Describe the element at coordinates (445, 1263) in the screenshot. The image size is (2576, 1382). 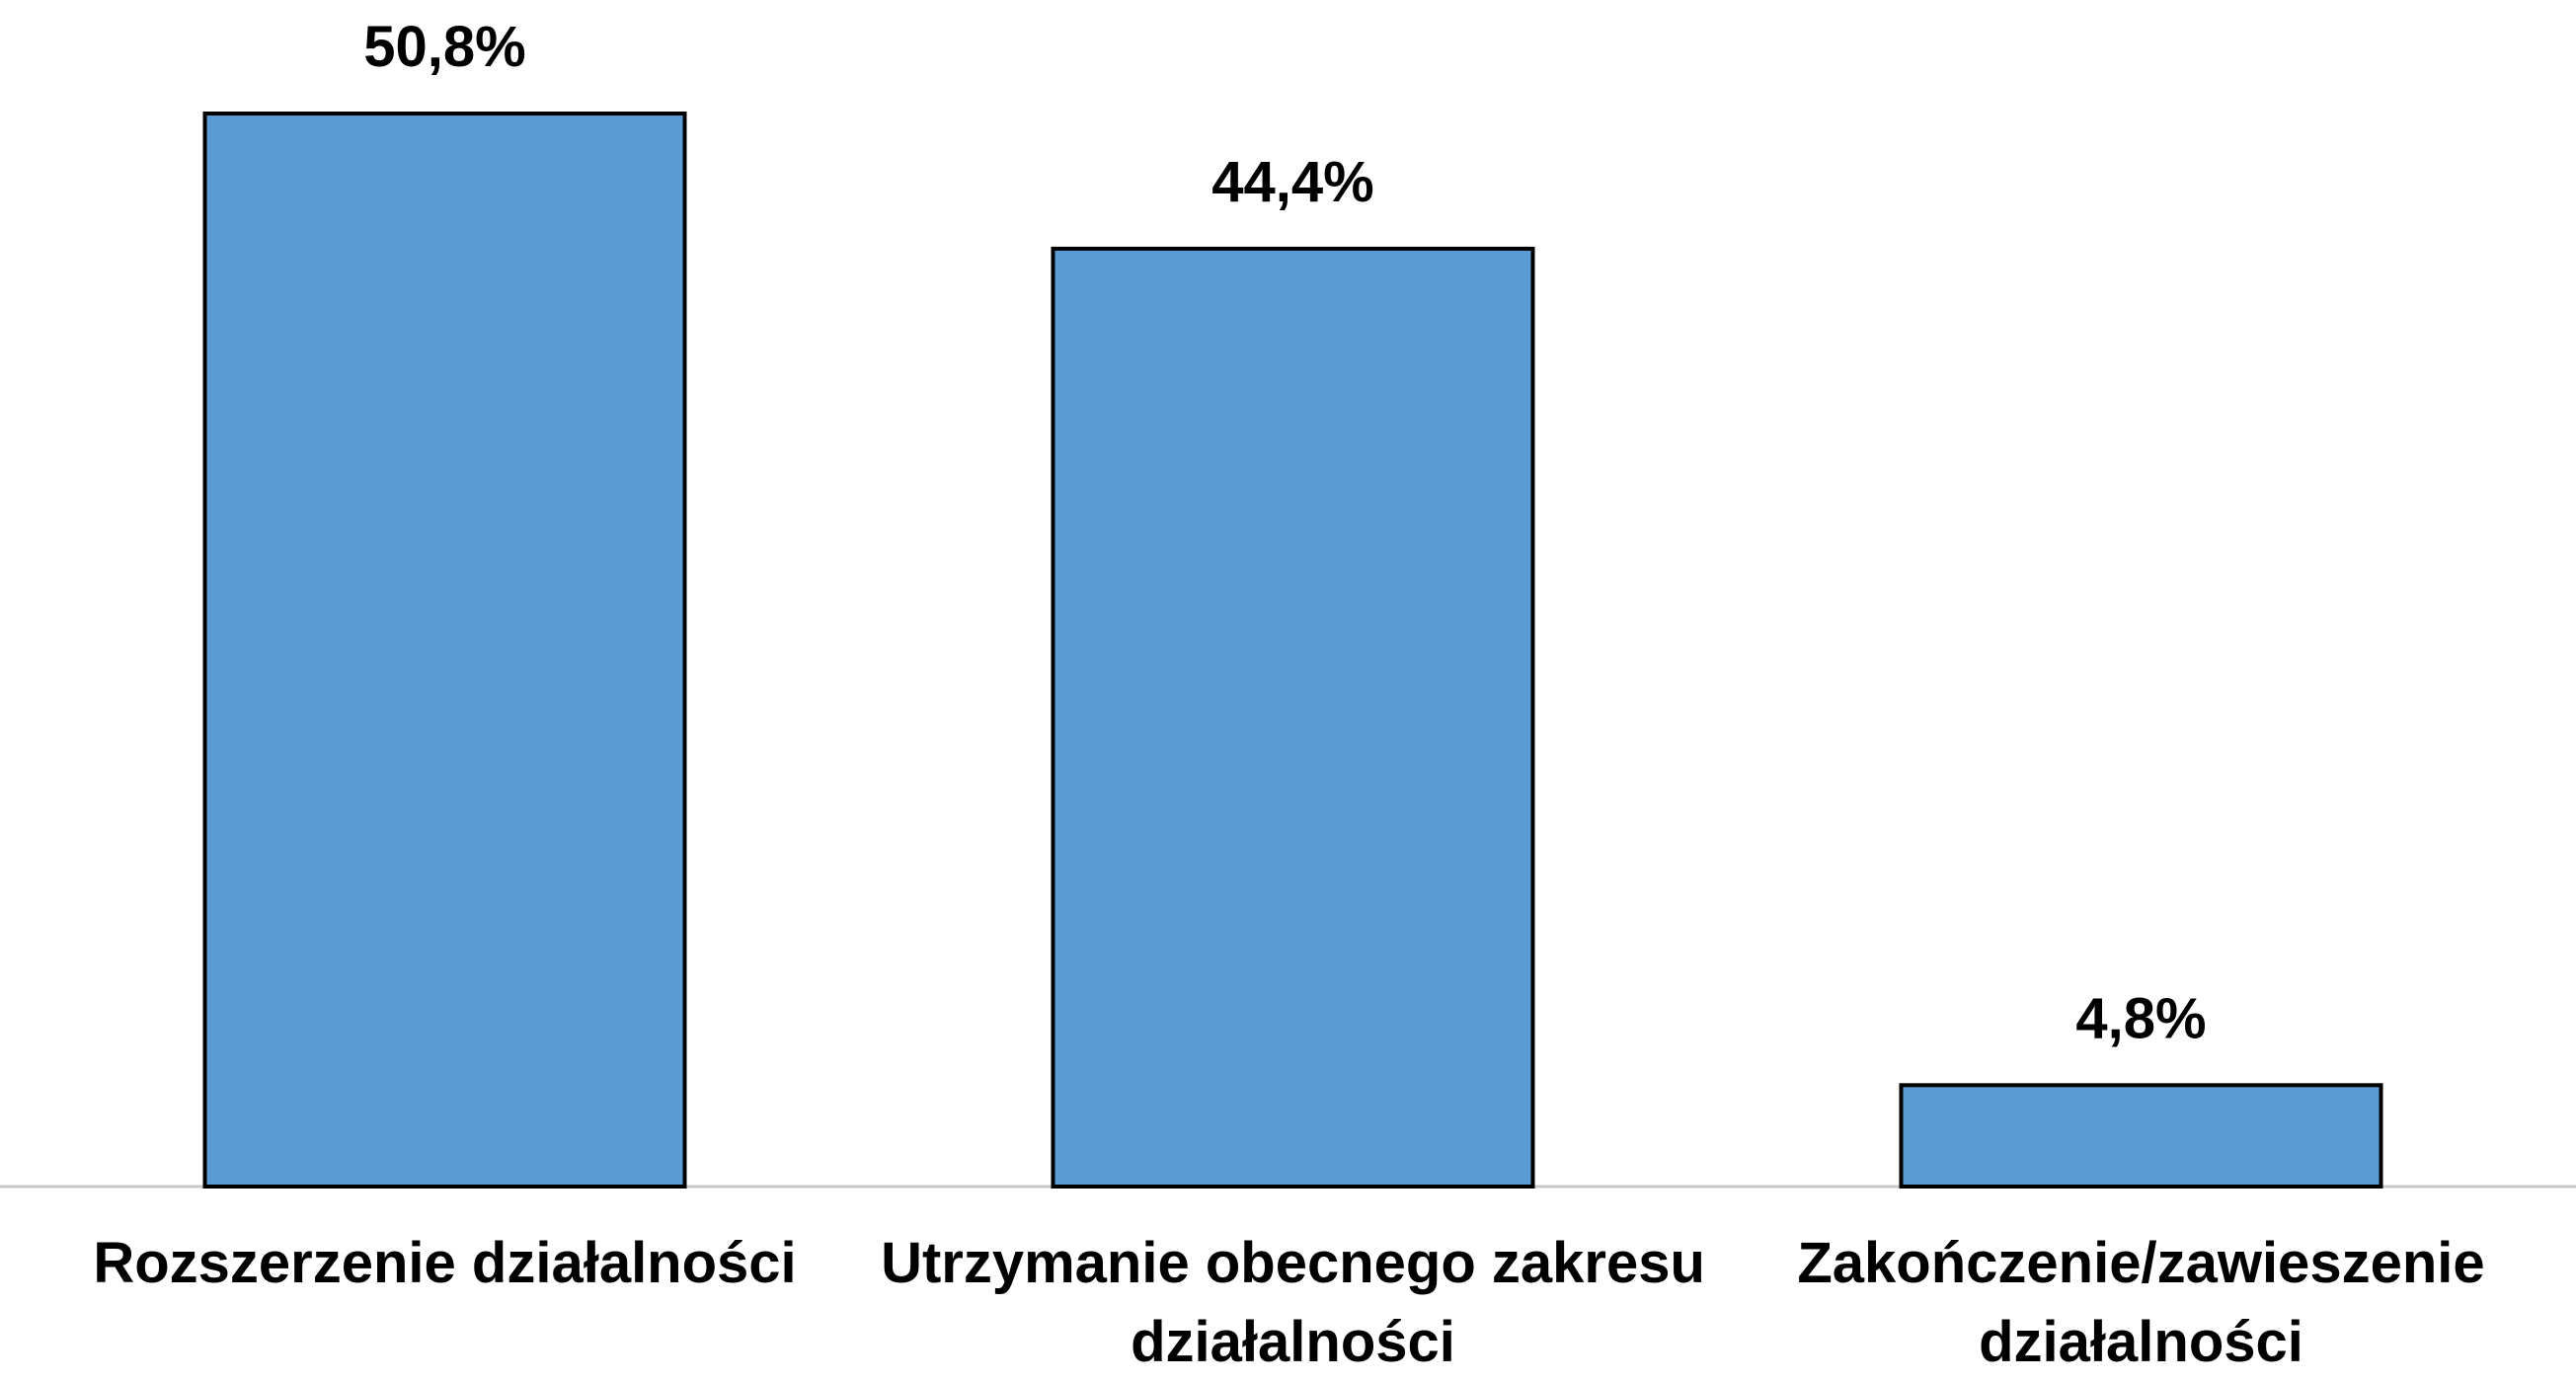
I see `x-tick-label: Rozszerzenie działalności` at that location.